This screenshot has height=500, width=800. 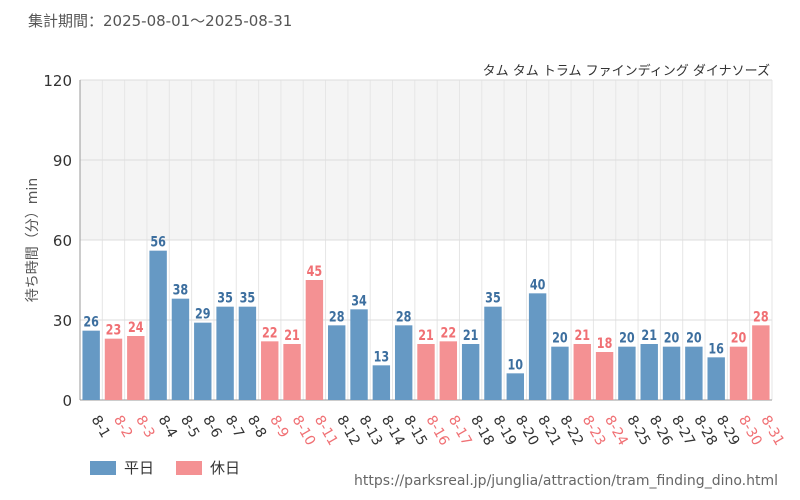 I want to click on x-tick-label: 8-1, so click(x=100, y=427).